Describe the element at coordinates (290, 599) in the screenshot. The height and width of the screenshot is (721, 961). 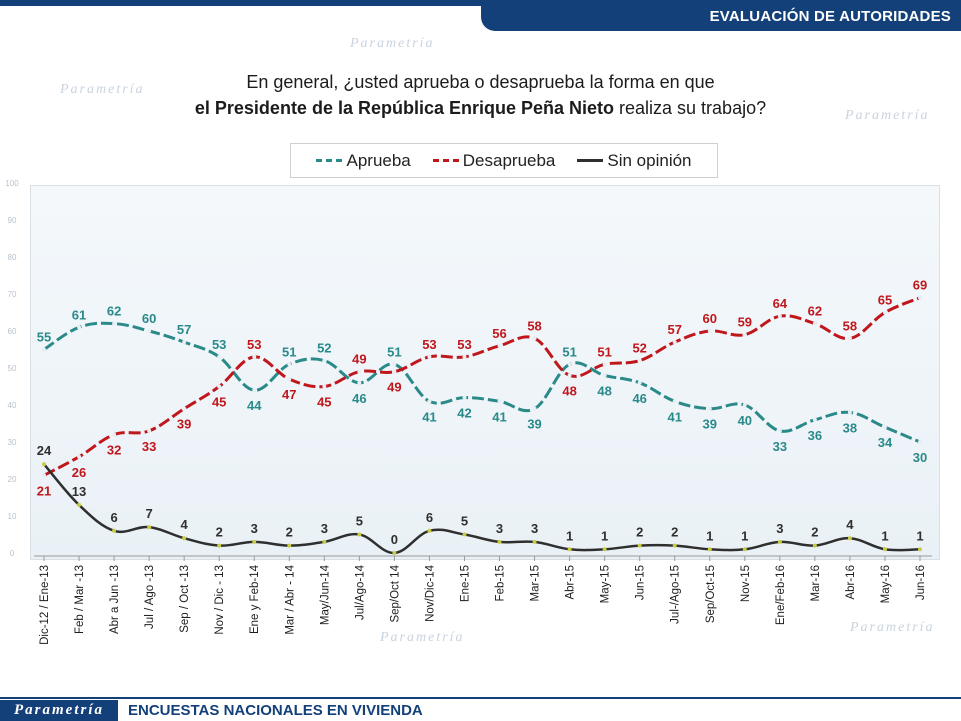
I see `x-tick-label: Mar / Abr - 14` at that location.